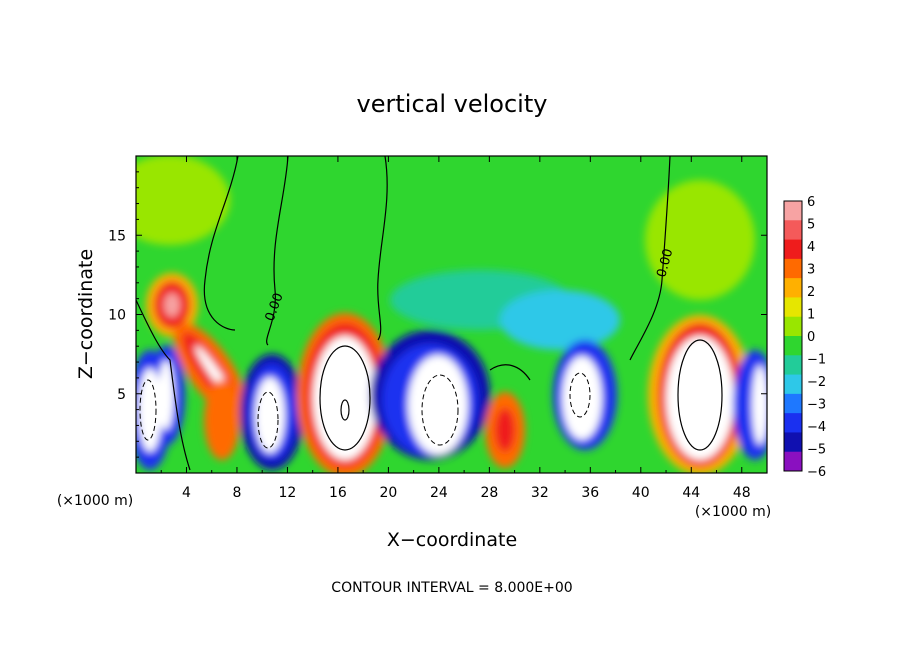 This screenshot has width=904, height=658. What do you see at coordinates (816, 405) in the screenshot?
I see `colorbar-tick-label: −3` at bounding box center [816, 405].